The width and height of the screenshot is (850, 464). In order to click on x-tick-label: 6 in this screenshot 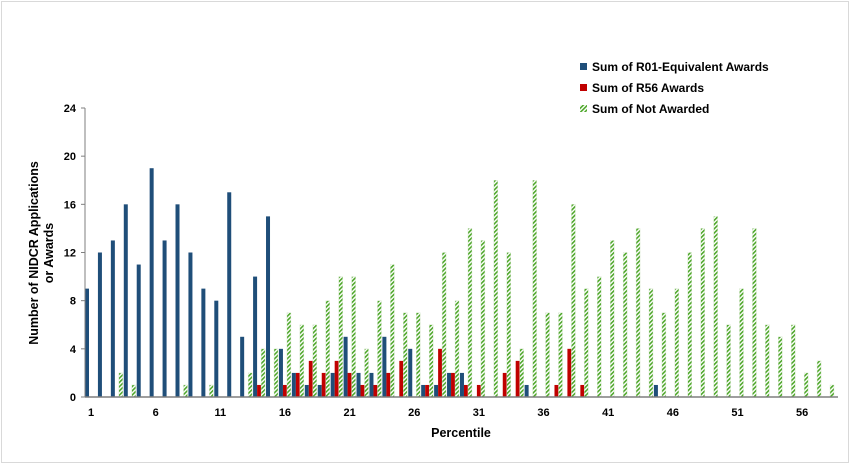, I will do `click(156, 413)`.